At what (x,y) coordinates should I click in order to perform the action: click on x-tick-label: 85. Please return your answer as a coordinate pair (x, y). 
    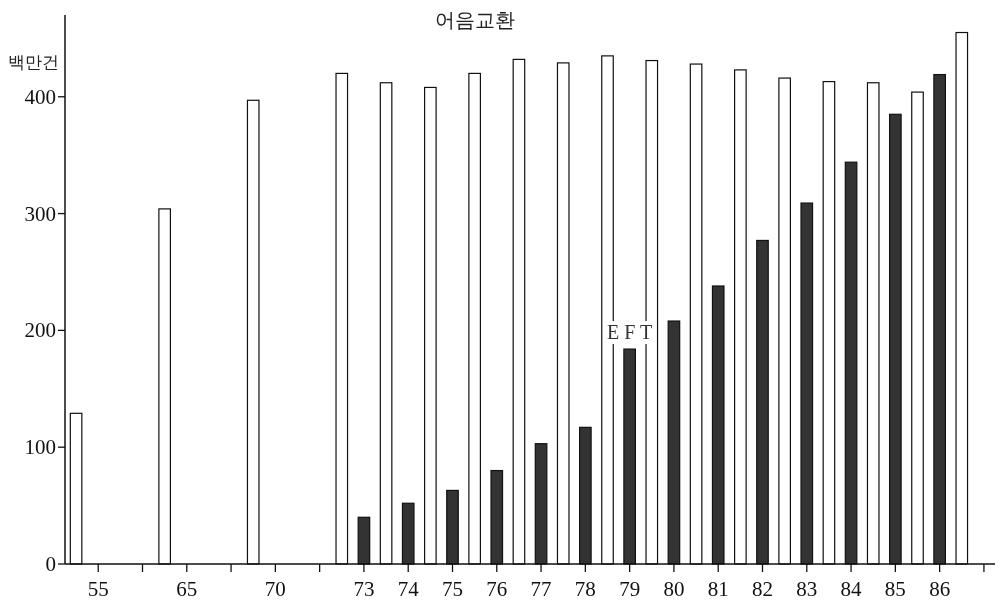
    Looking at the image, I should click on (895, 589).